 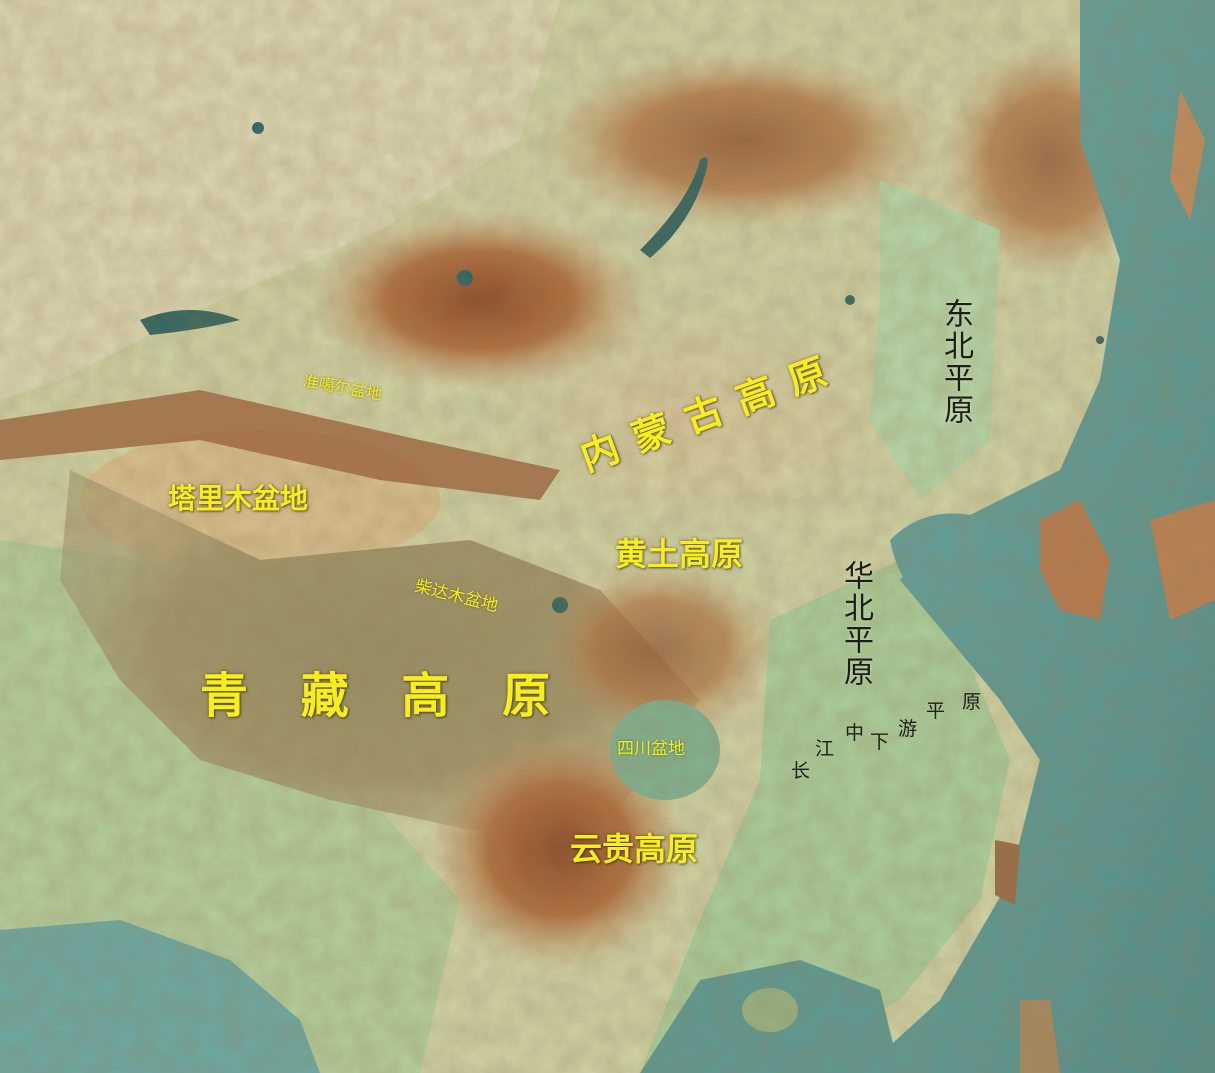 I want to click on tibetan-plateau-label: 青 藏 高 原, so click(x=384, y=696).